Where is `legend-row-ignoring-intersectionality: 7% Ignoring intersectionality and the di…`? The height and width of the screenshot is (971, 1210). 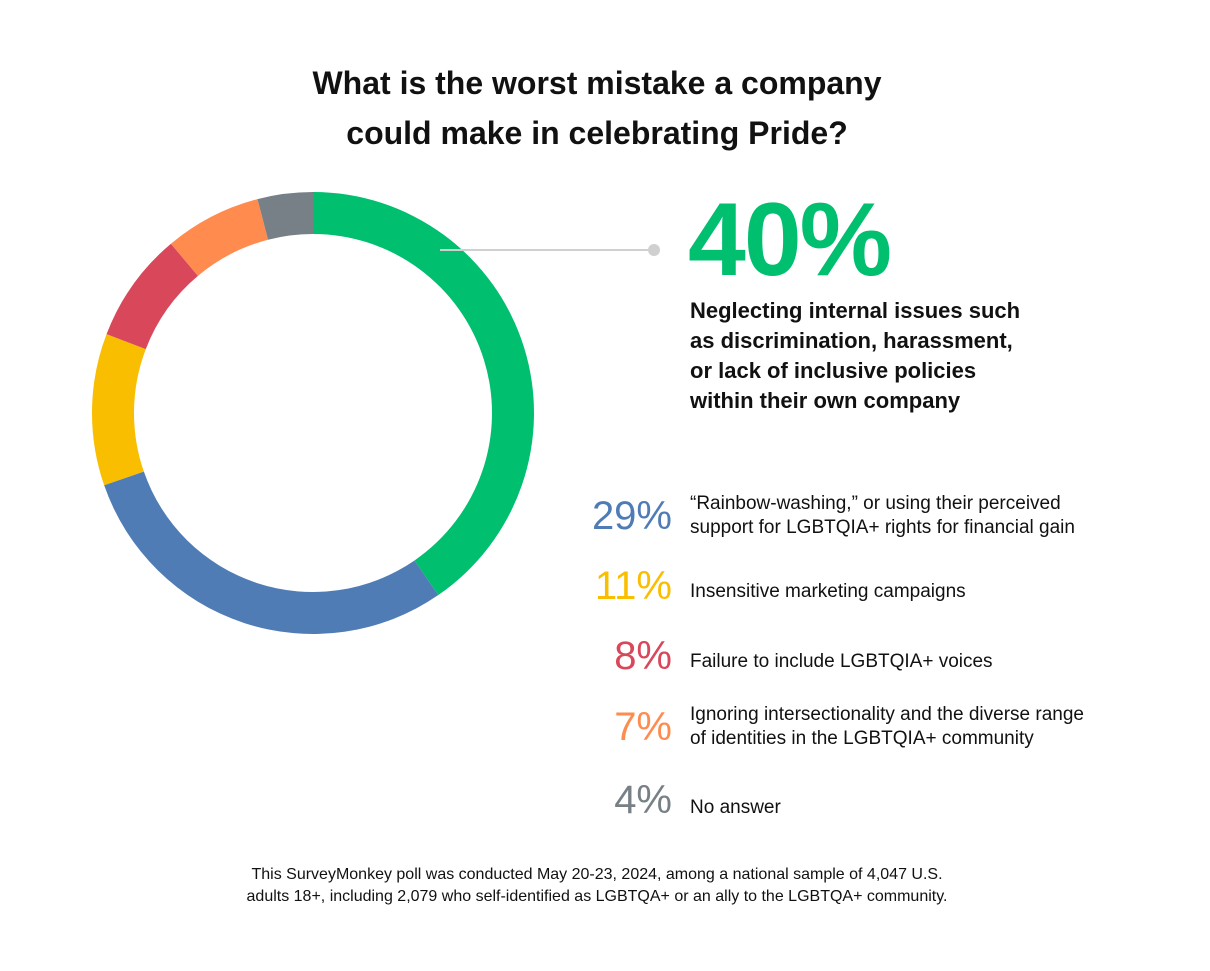 legend-row-ignoring-intersectionality: 7% Ignoring intersectionality and the di… is located at coordinates (870, 727).